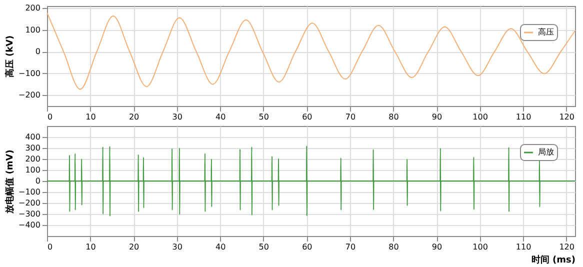 This screenshot has width=583, height=267. Describe the element at coordinates (32, 137) in the screenshot. I see `y-tick-label: 400` at that location.